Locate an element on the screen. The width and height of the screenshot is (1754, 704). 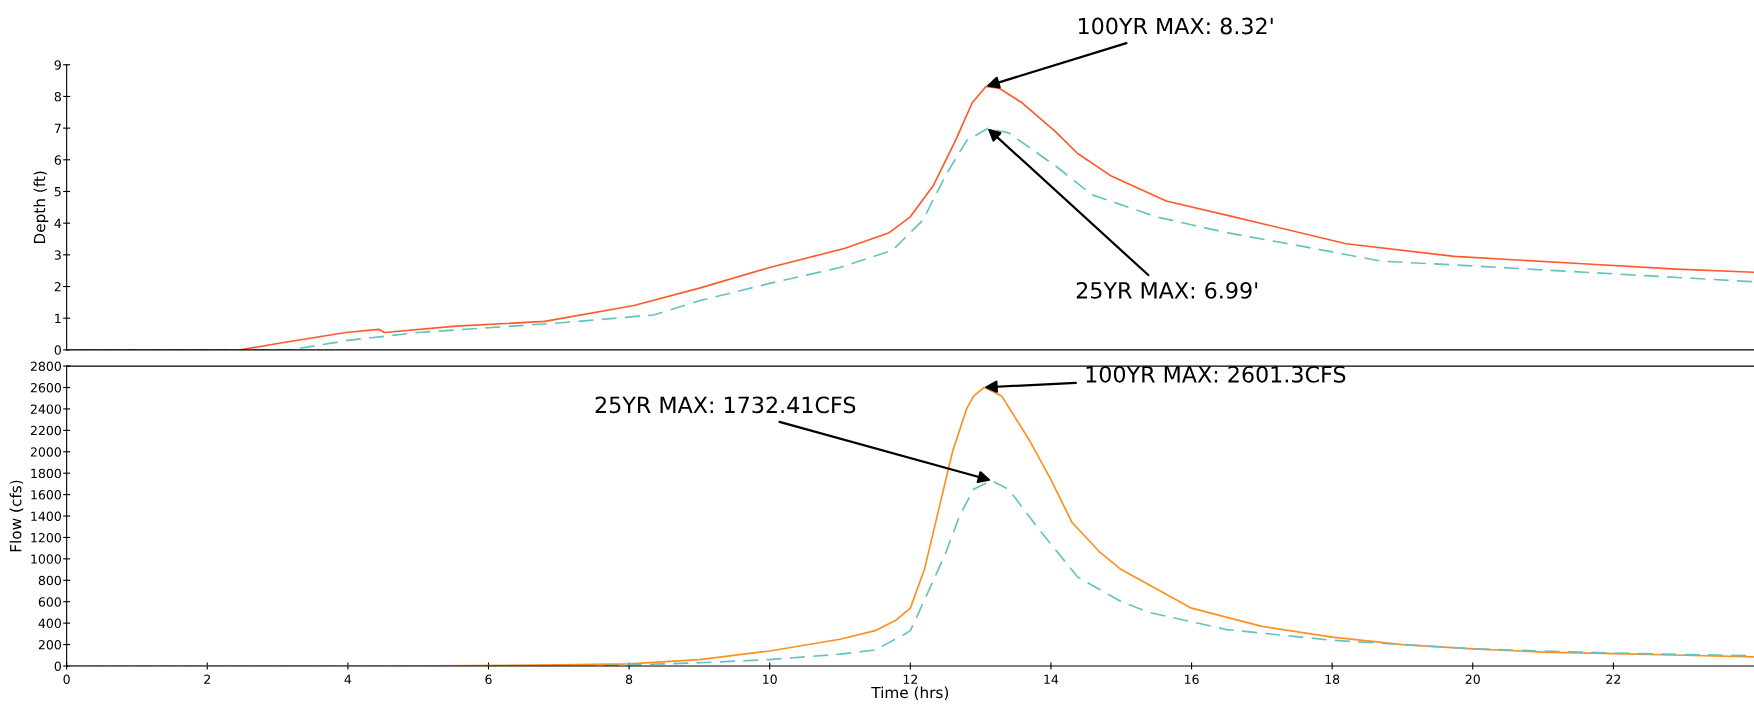
y-axis-title: Depth (ft) is located at coordinates (41, 207).